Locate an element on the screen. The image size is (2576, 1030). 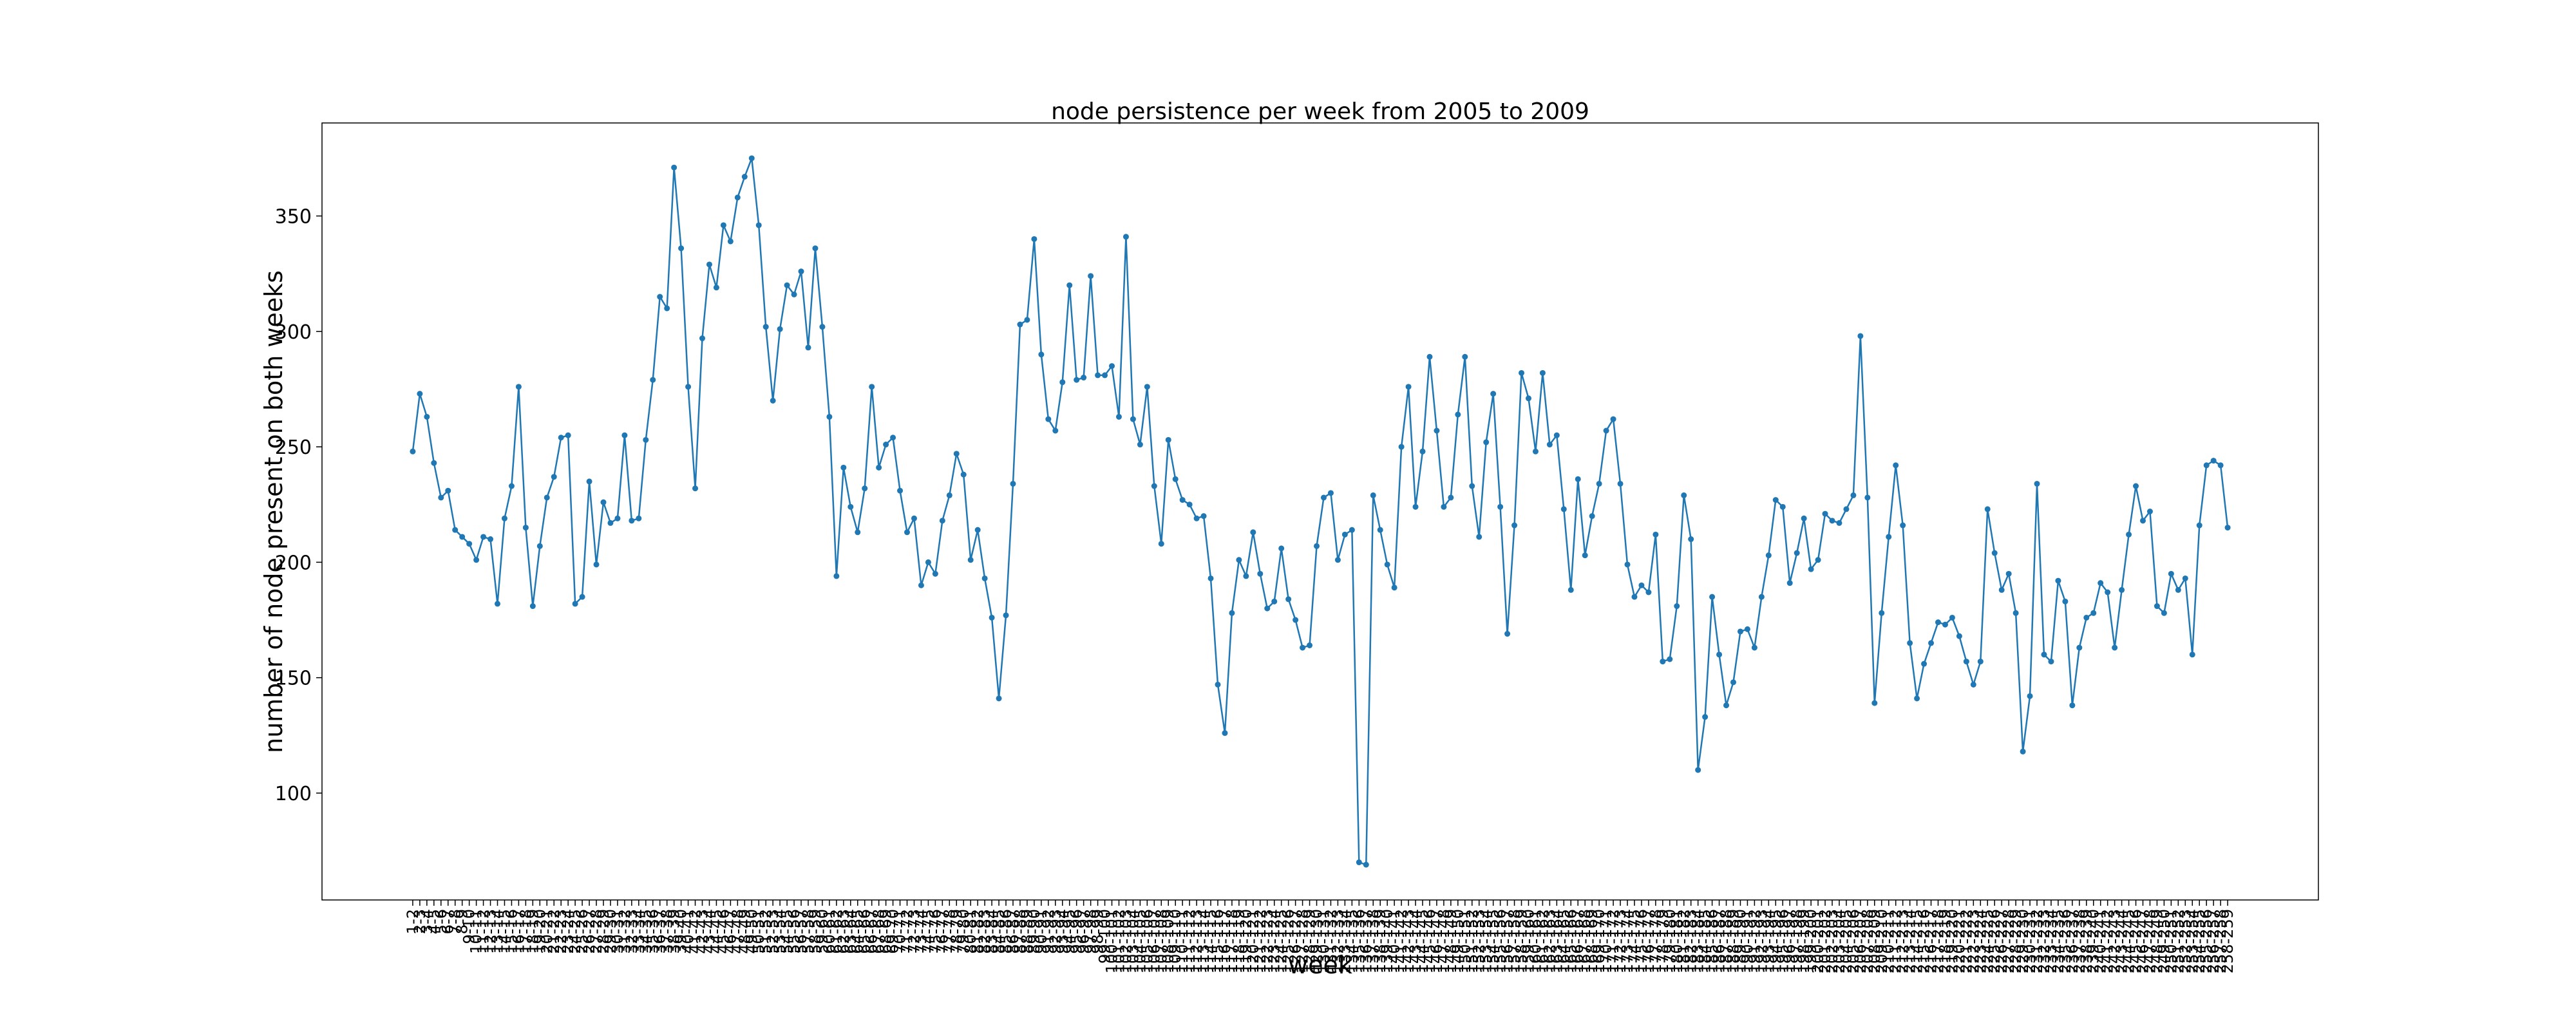
x-tick-label: 75-76 is located at coordinates (935, 932).